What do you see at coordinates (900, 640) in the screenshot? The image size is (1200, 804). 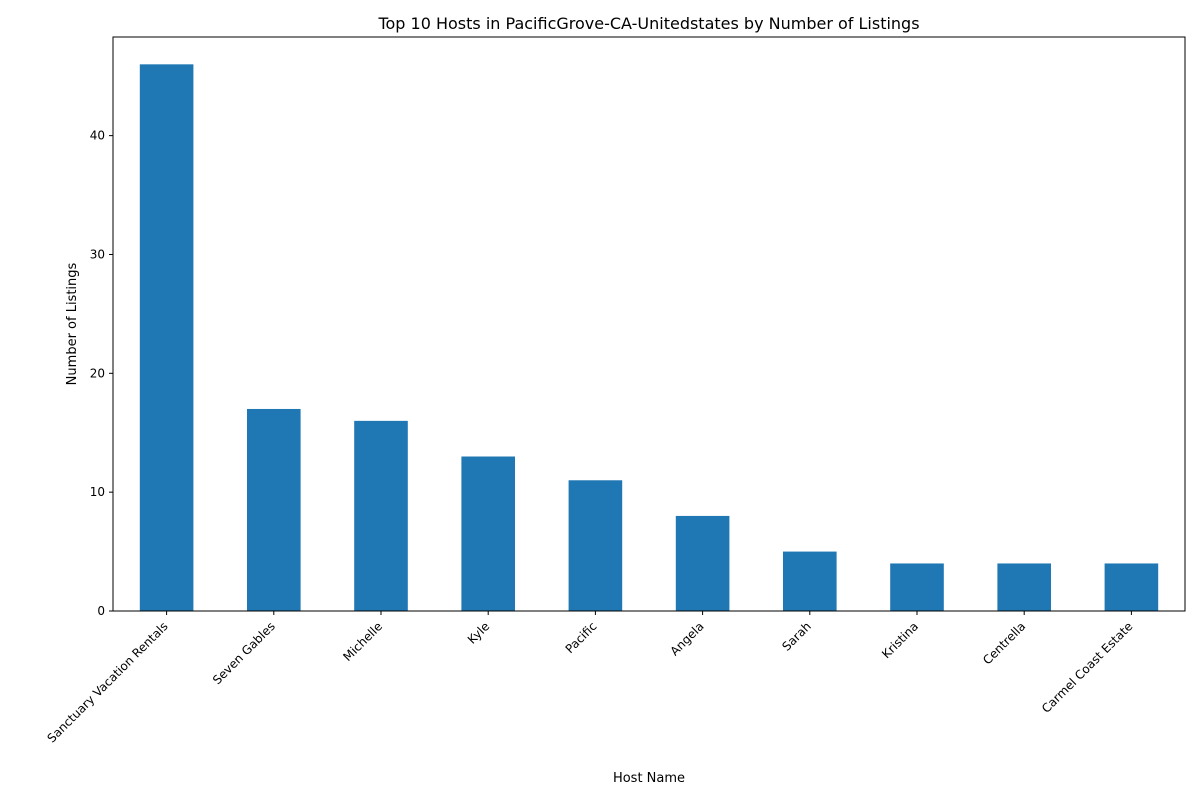 I see `x-tick-label-7: Kristina` at bounding box center [900, 640].